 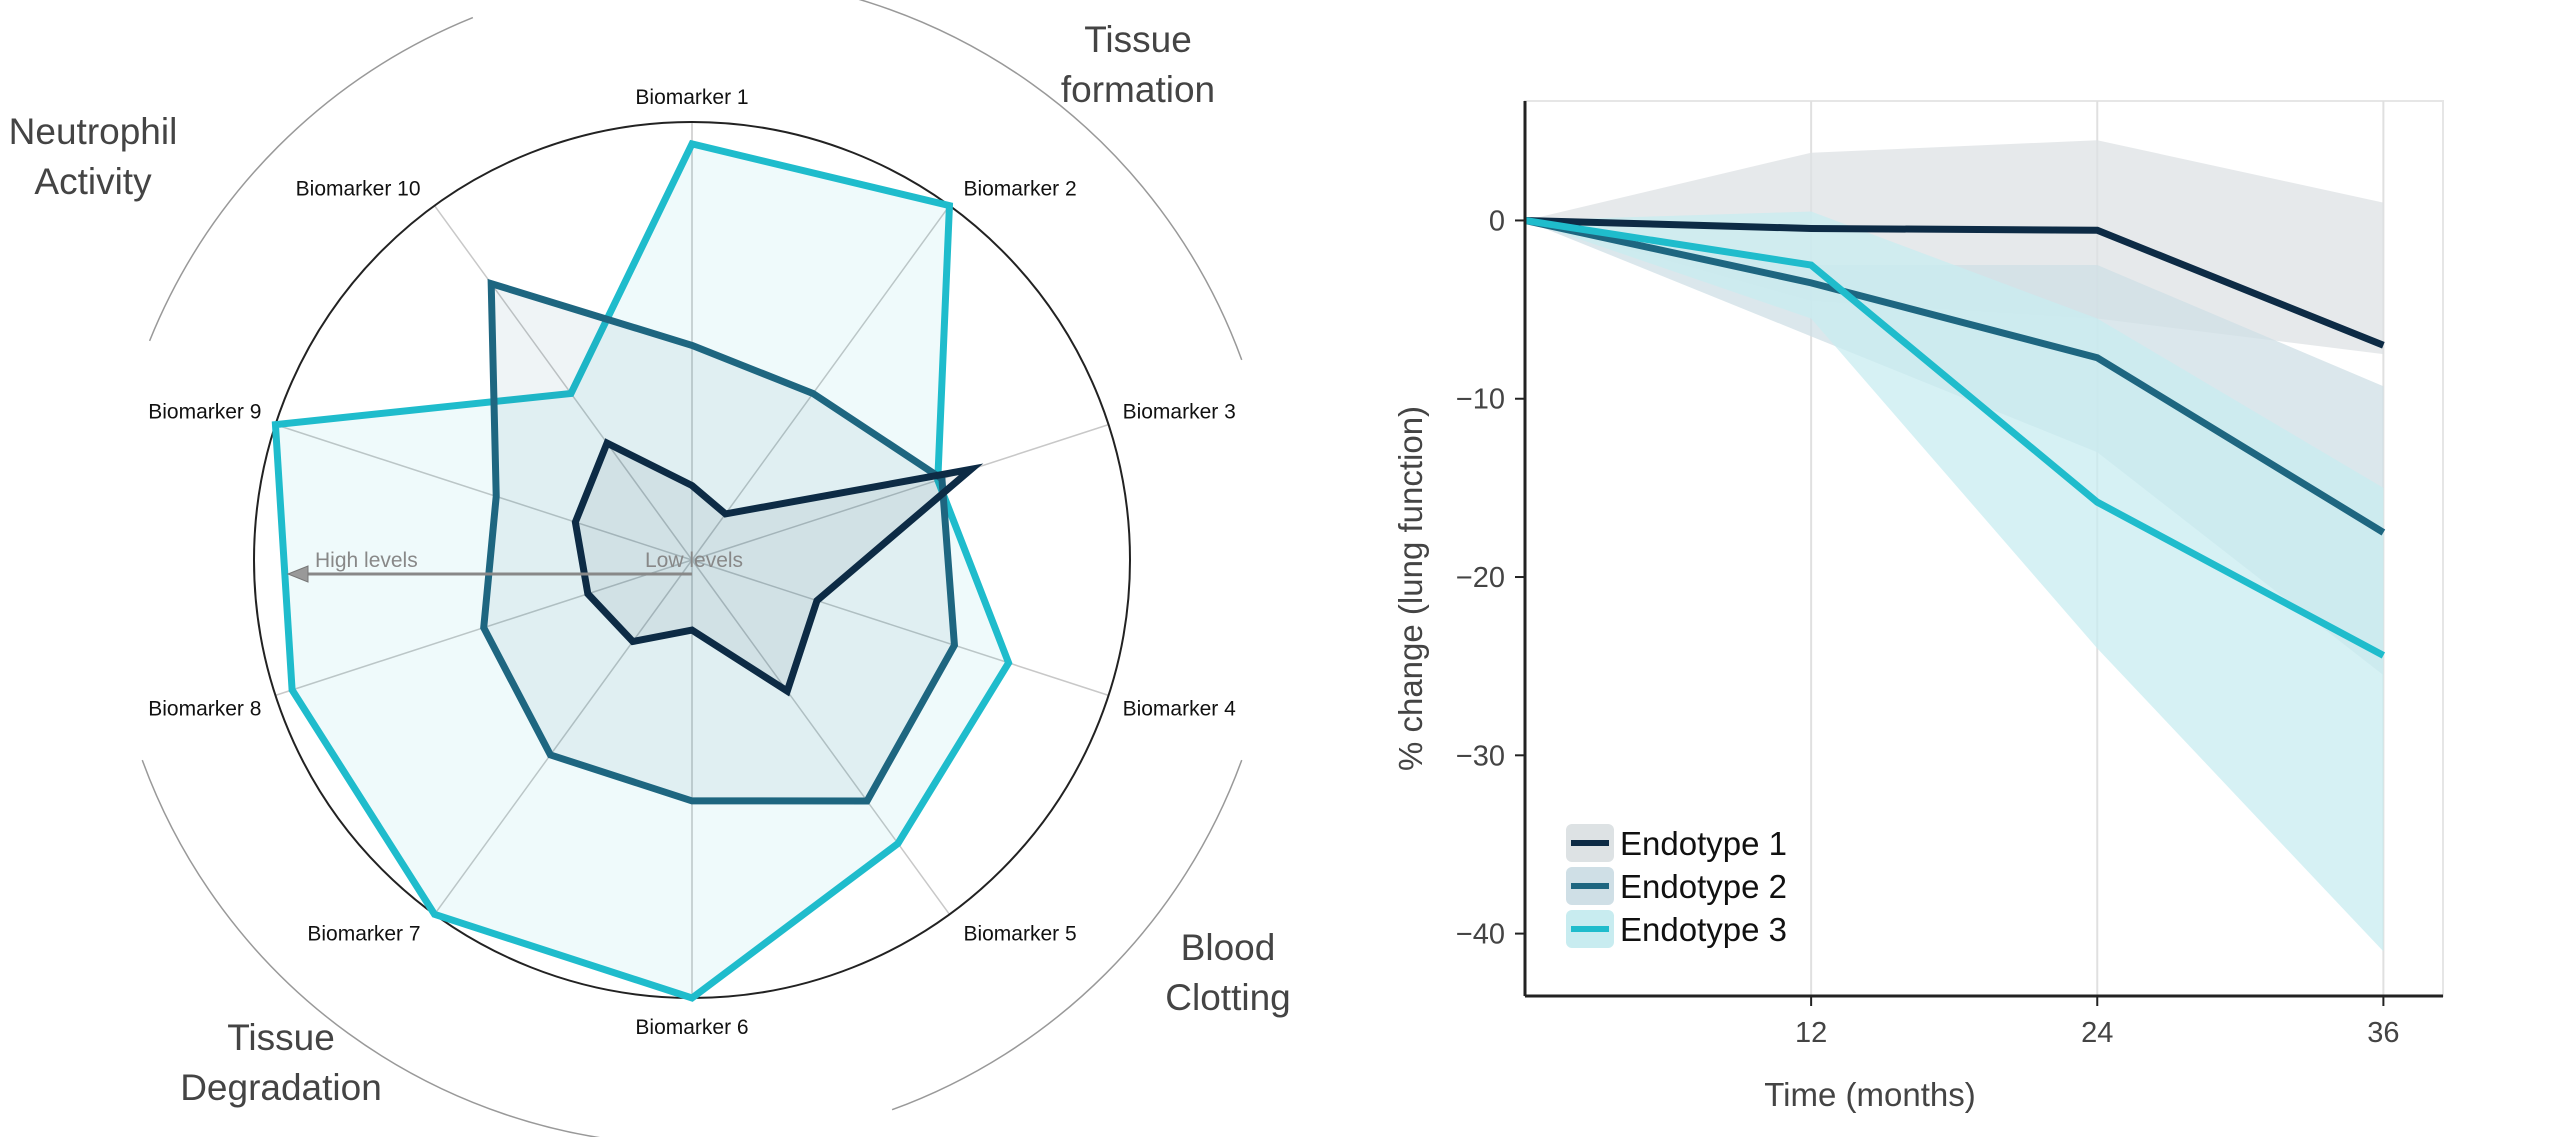 I want to click on group-label: Blood, so click(x=1228, y=947).